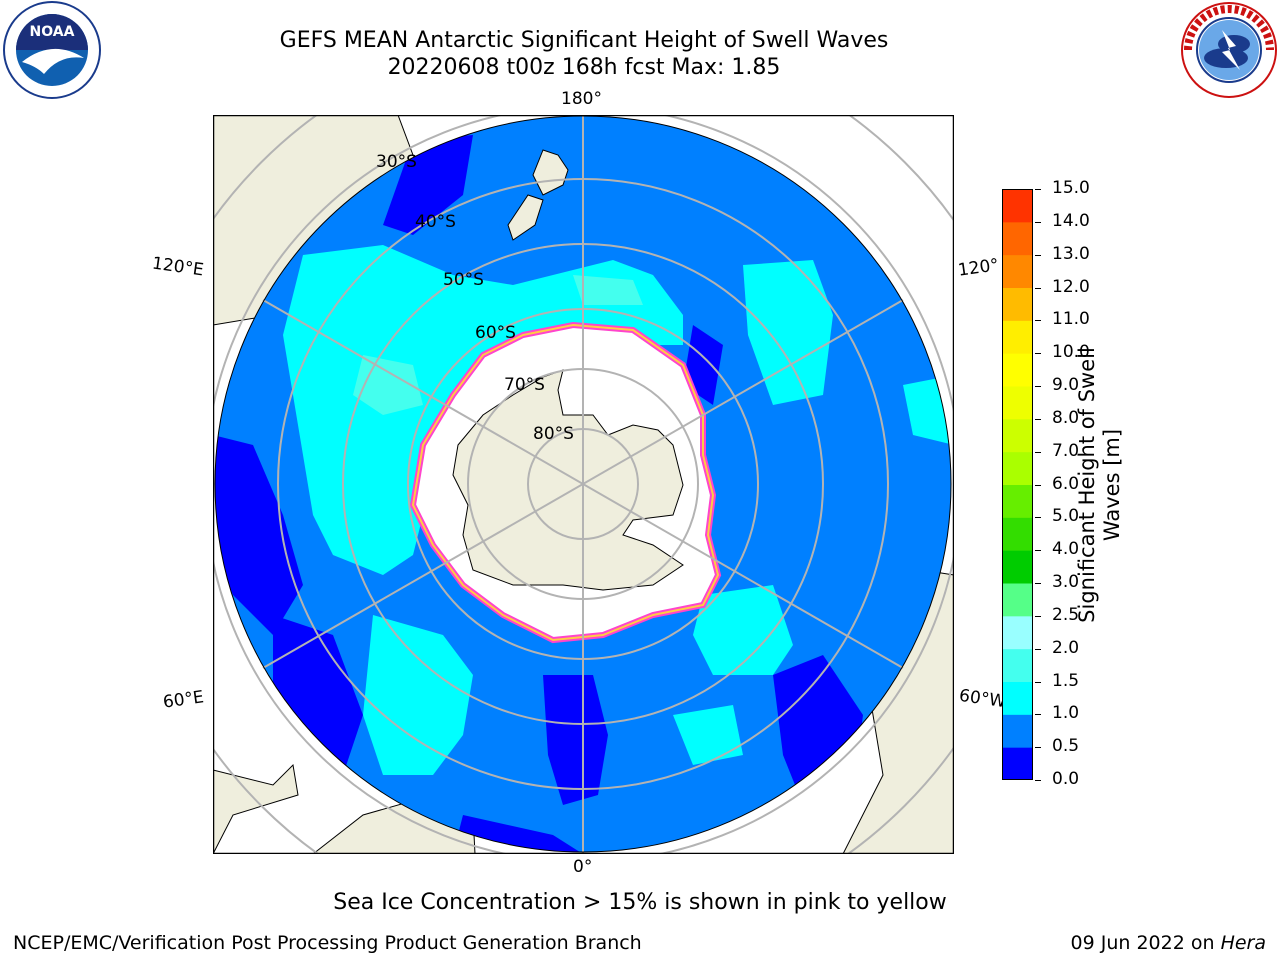  What do you see at coordinates (52, 32) in the screenshot?
I see `svg-text: NOAA` at bounding box center [52, 32].